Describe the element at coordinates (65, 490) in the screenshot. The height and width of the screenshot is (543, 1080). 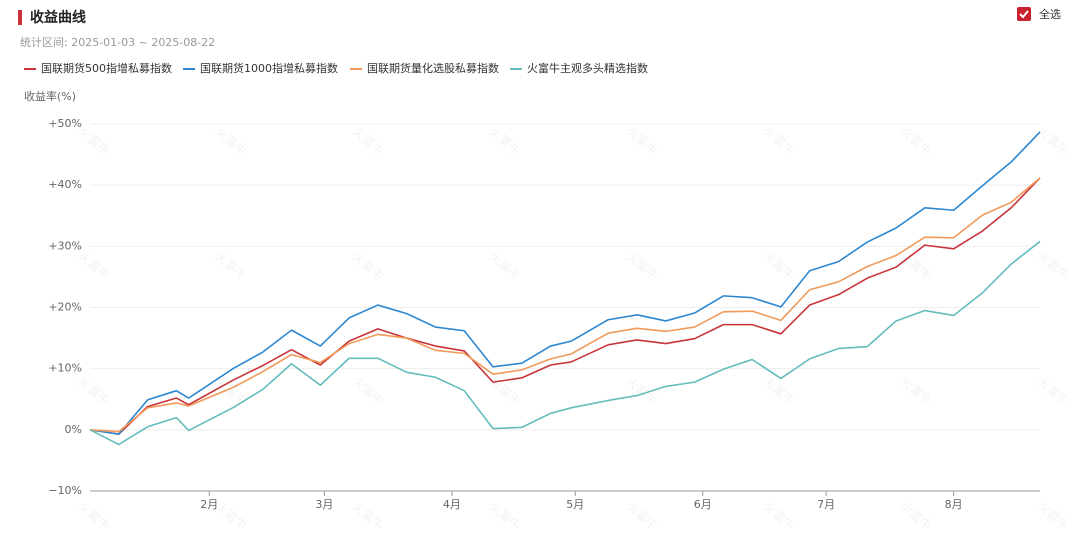
I see `y-tick-label: −10%` at that location.